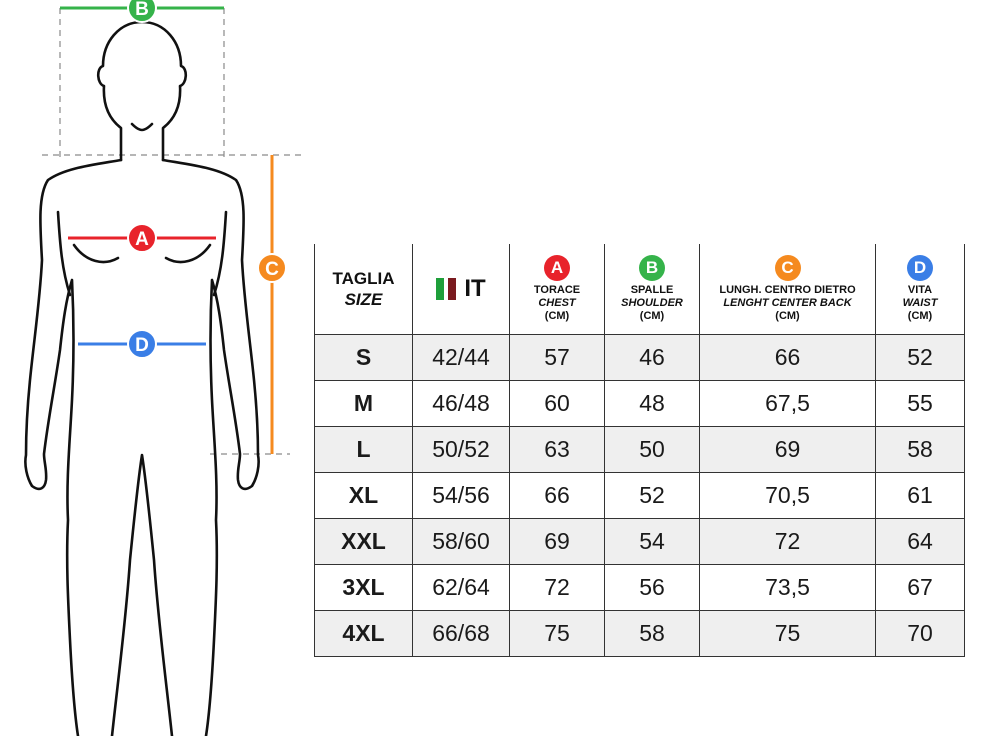 This screenshot has height=736, width=991. I want to click on left-body-outline, so click(73, 447).